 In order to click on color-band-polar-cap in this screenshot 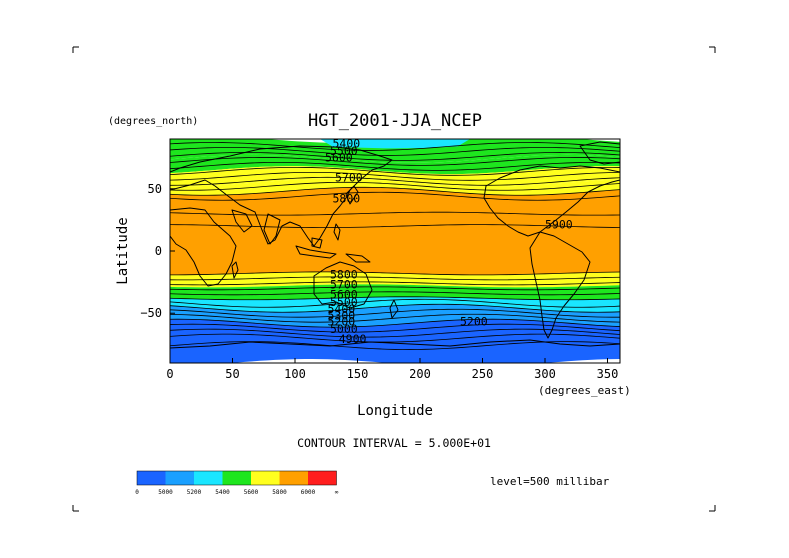, I will do `click(395, 144)`.